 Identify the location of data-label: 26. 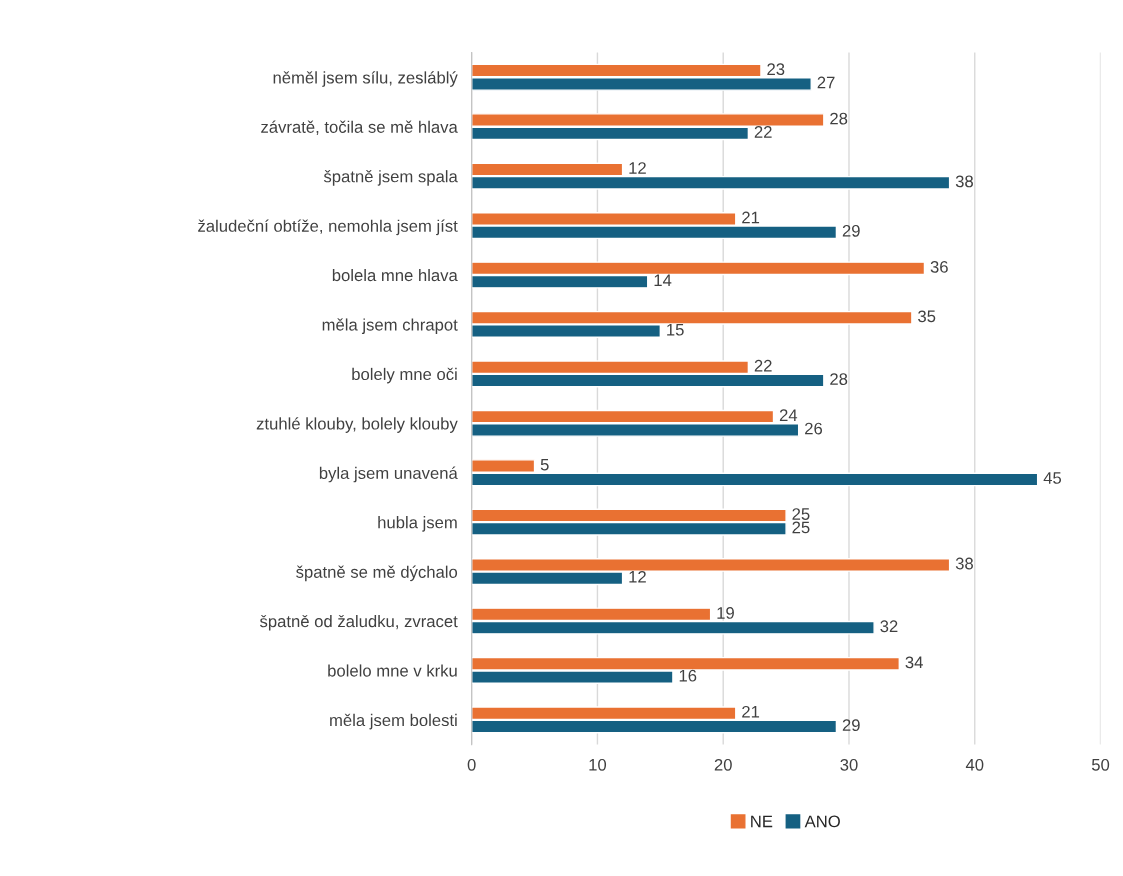
(814, 428).